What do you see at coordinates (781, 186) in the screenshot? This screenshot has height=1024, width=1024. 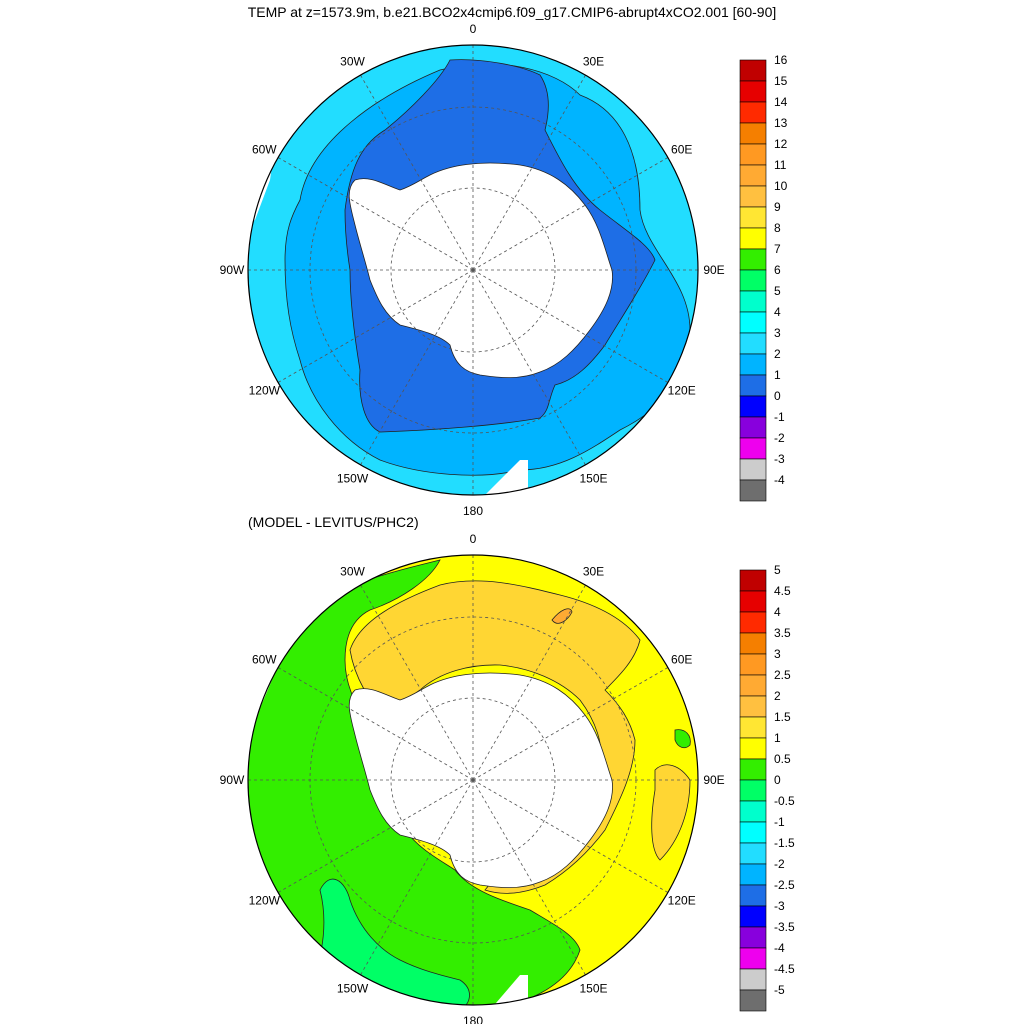 I see `temp-colorbar-label: 10` at bounding box center [781, 186].